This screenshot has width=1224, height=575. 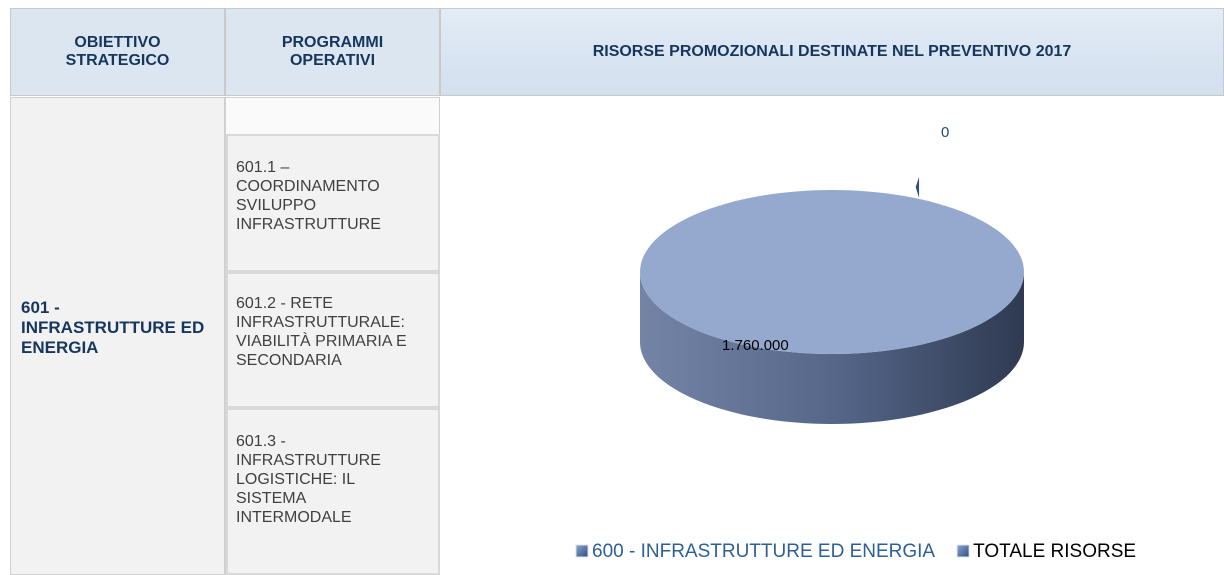 I want to click on header-text: PROGRAMMI OPERATIVI, so click(x=332, y=51).